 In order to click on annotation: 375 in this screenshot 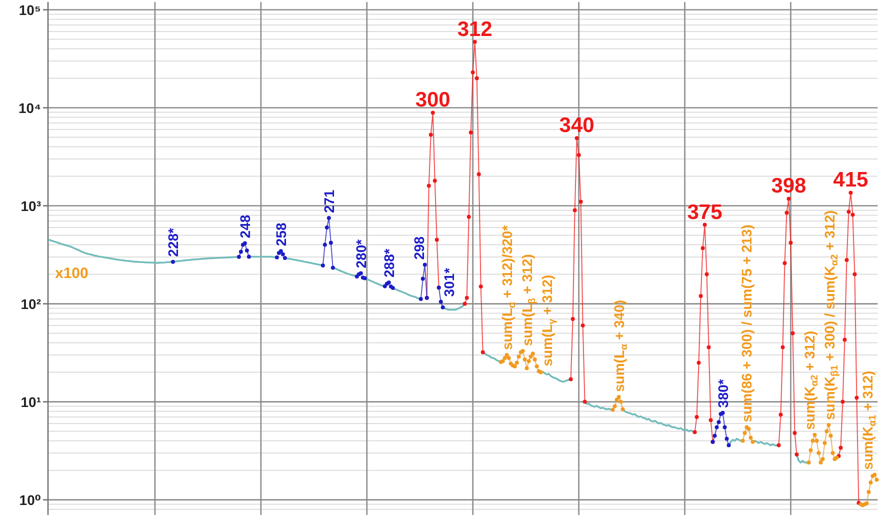, I will do `click(705, 212)`.